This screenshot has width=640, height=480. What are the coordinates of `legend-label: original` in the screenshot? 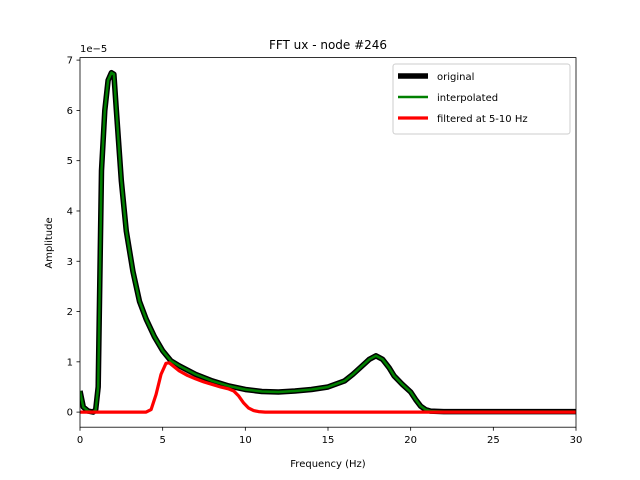 It's located at (455, 77).